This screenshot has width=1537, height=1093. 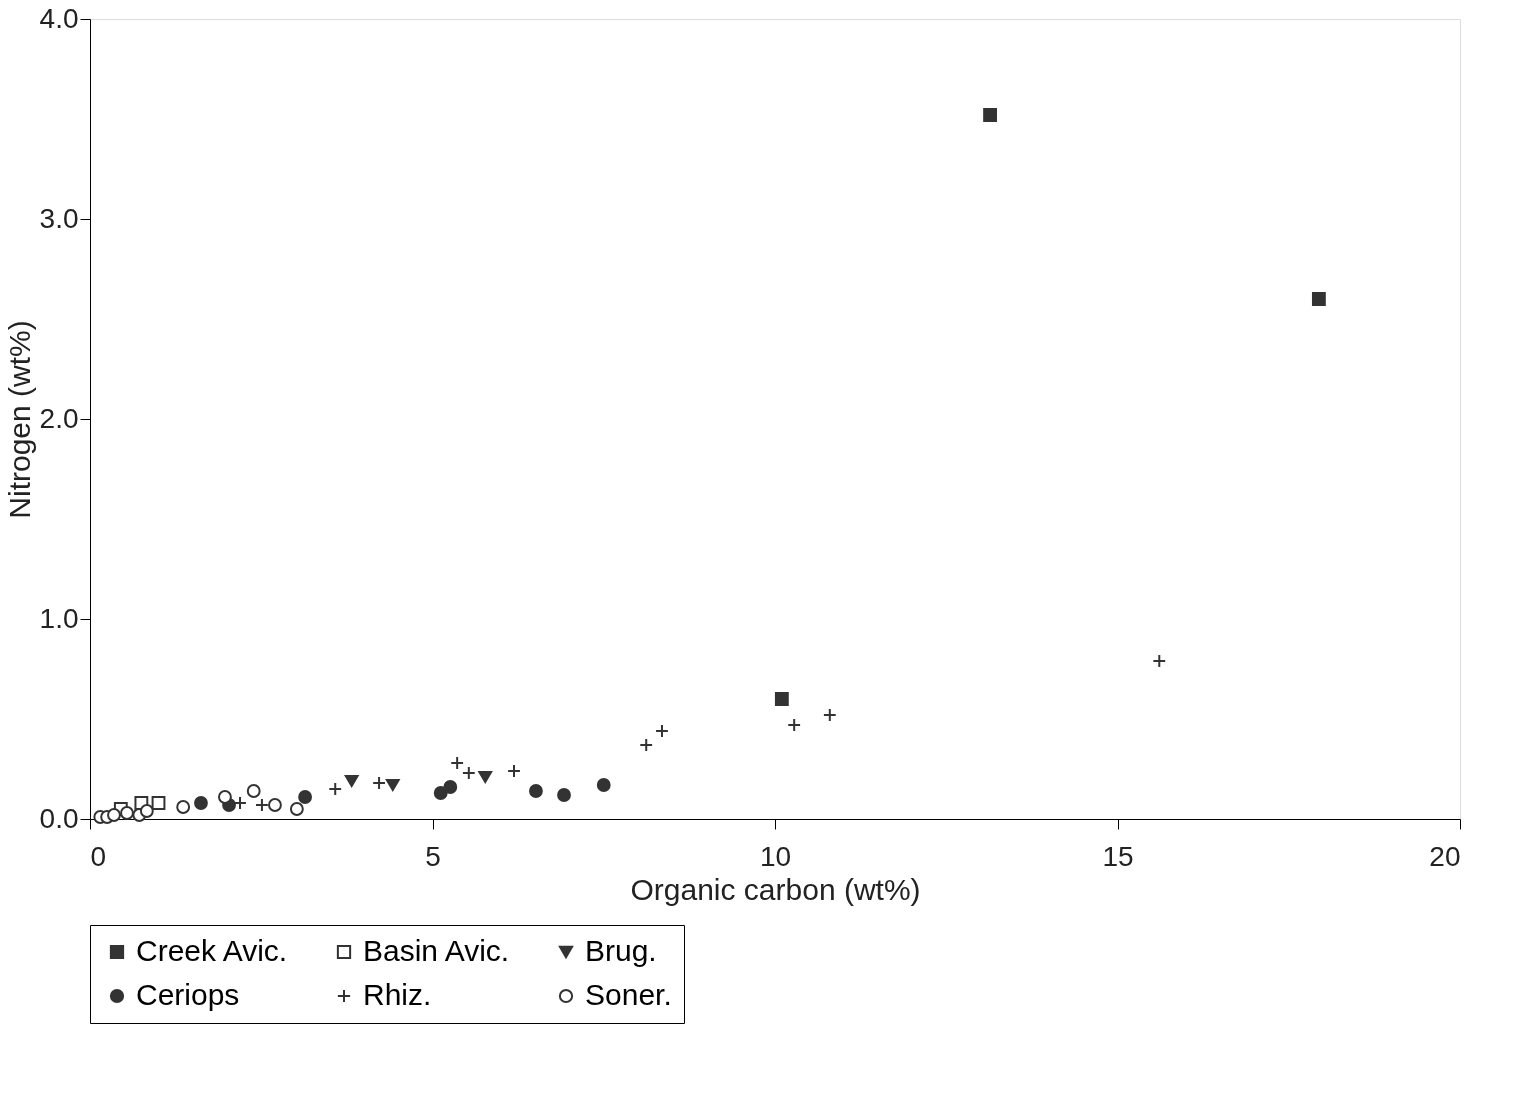 I want to click on legend-label: Rhiz., so click(x=397, y=994).